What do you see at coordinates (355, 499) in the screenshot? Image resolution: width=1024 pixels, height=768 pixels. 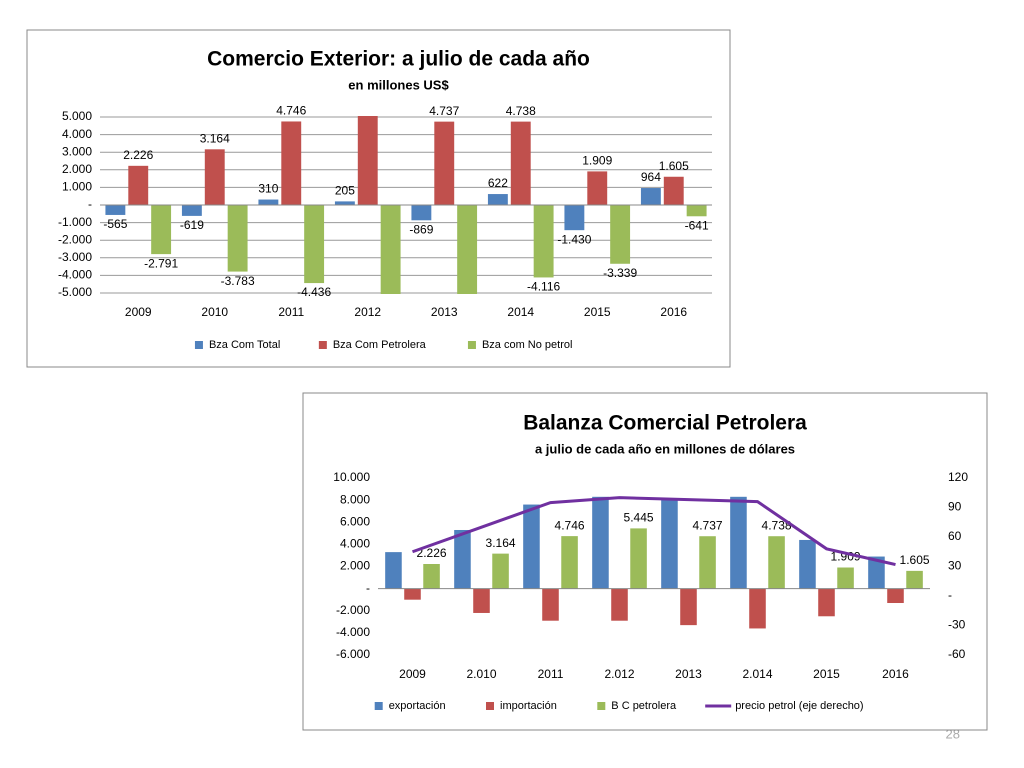 I see `y-tick-label: 8.000` at bounding box center [355, 499].